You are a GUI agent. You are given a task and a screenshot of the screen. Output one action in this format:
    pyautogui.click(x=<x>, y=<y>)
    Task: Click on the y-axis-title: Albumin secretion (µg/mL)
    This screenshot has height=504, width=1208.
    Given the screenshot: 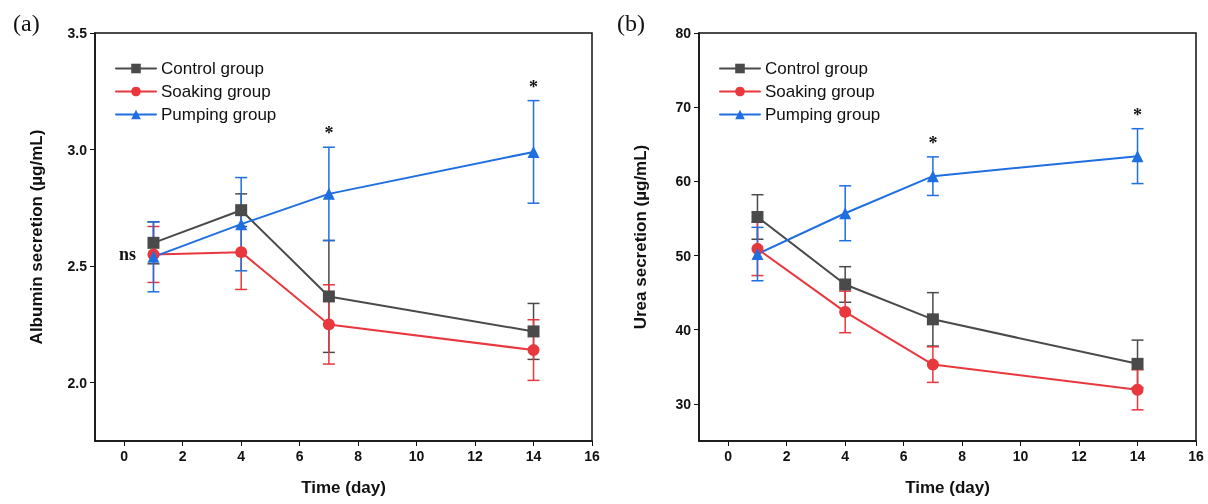 What is the action you would take?
    pyautogui.click(x=36, y=237)
    